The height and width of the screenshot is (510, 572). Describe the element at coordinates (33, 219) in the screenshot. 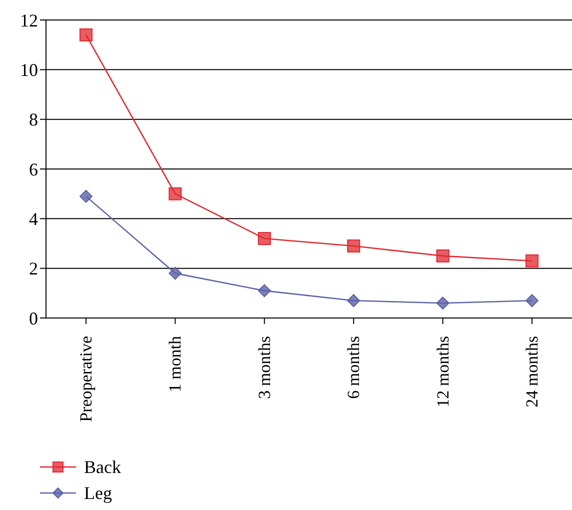

I see `y-tick-label: 4` at that location.